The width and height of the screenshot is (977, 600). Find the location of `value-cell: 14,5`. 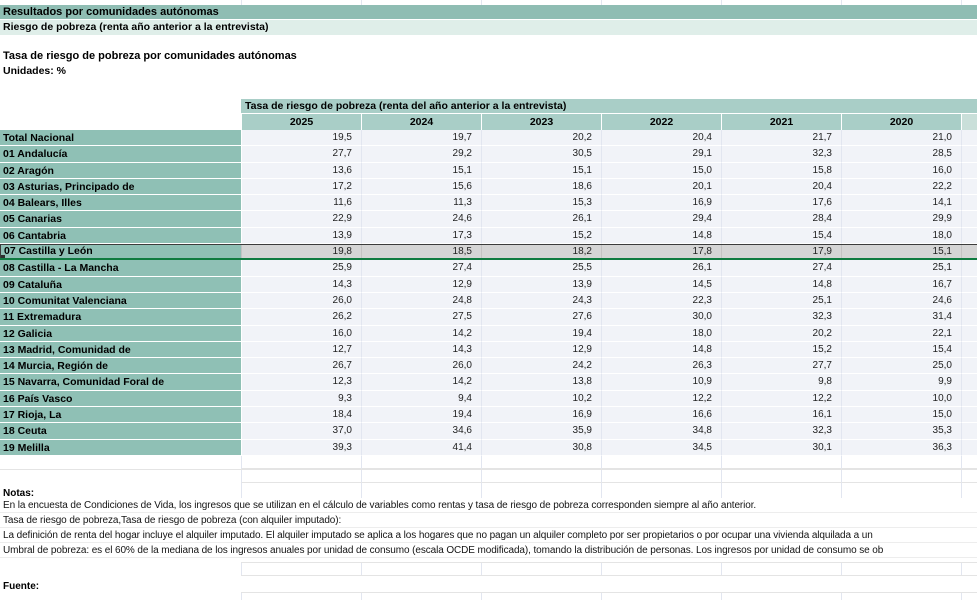

value-cell: 14,5 is located at coordinates (661, 284).